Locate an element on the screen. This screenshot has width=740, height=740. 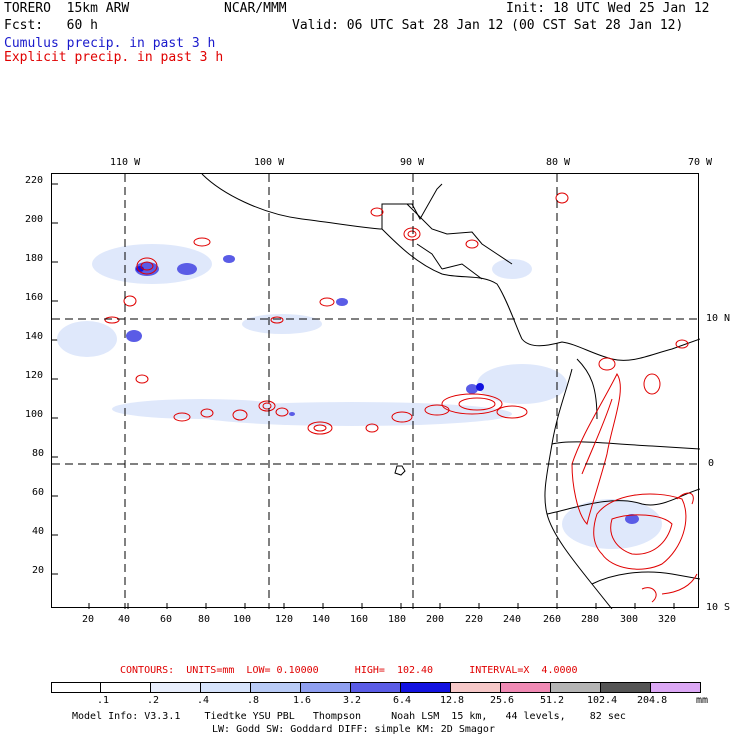
y-tick-label: 140 is located at coordinates (34, 336).